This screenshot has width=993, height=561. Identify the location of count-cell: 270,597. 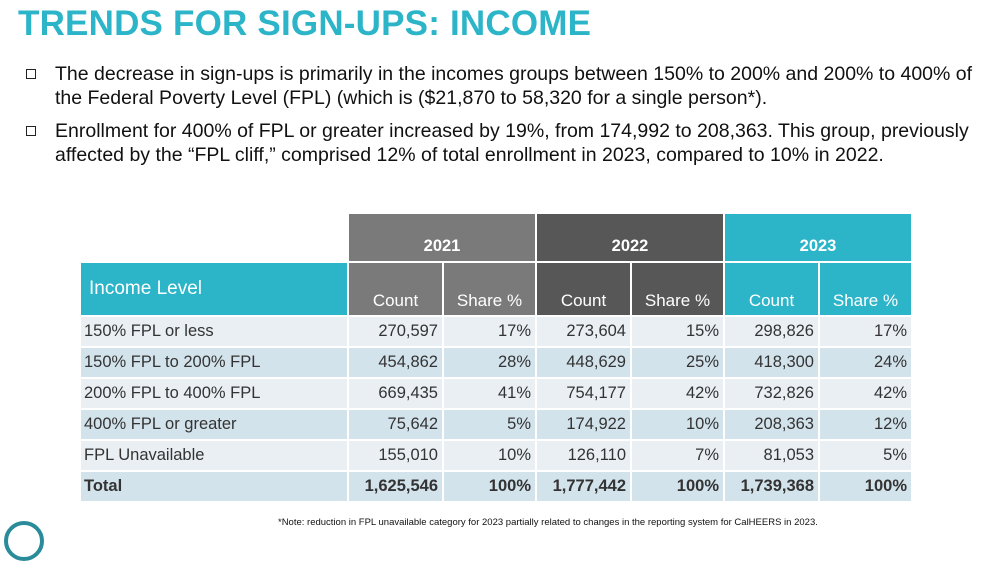
(395, 331).